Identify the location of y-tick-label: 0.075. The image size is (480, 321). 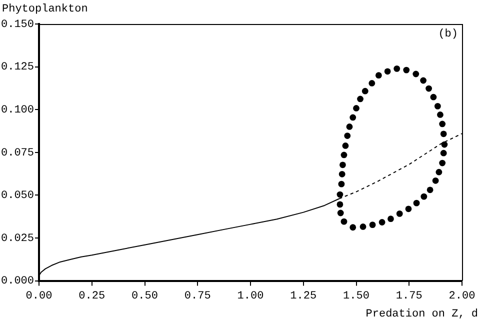
(17, 153).